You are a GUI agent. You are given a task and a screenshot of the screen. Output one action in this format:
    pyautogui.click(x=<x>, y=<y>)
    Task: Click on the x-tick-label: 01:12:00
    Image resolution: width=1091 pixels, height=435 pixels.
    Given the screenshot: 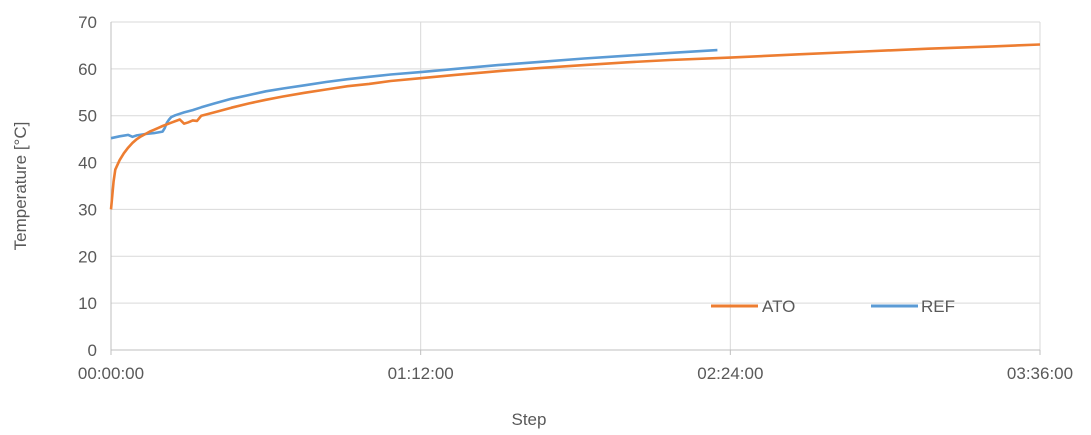 What is the action you would take?
    pyautogui.click(x=421, y=373)
    